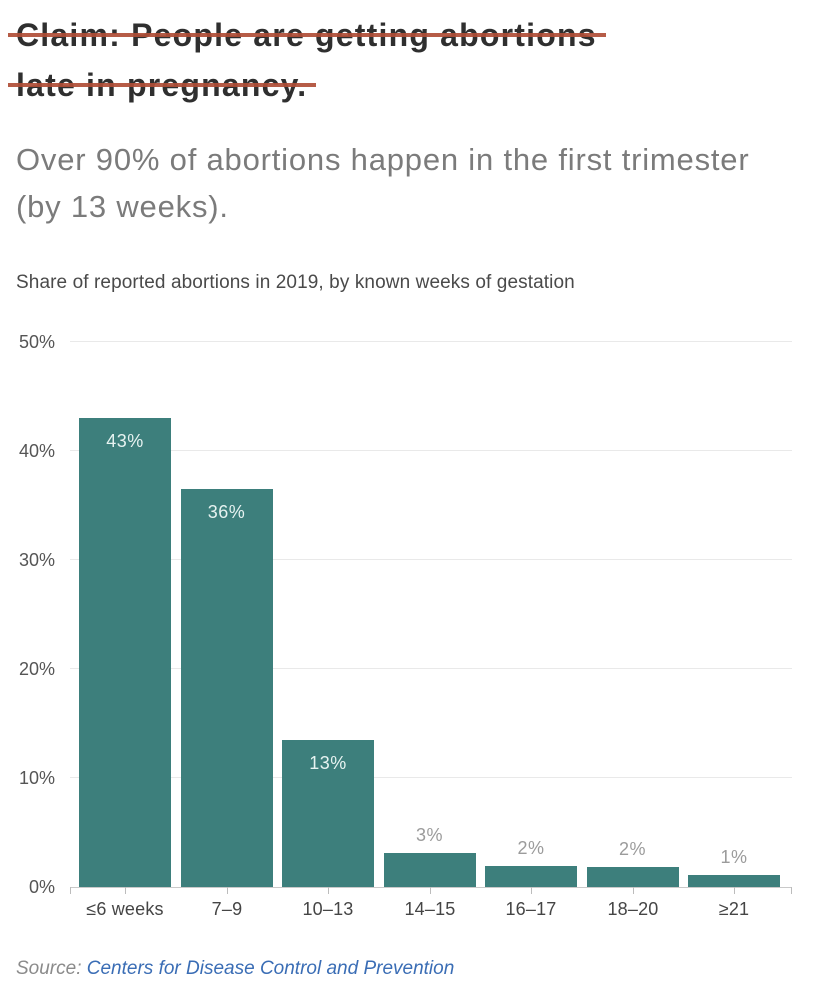 The width and height of the screenshot is (828, 1006). Describe the element at coordinates (51, 968) in the screenshot. I see `source-label: Source:` at that location.